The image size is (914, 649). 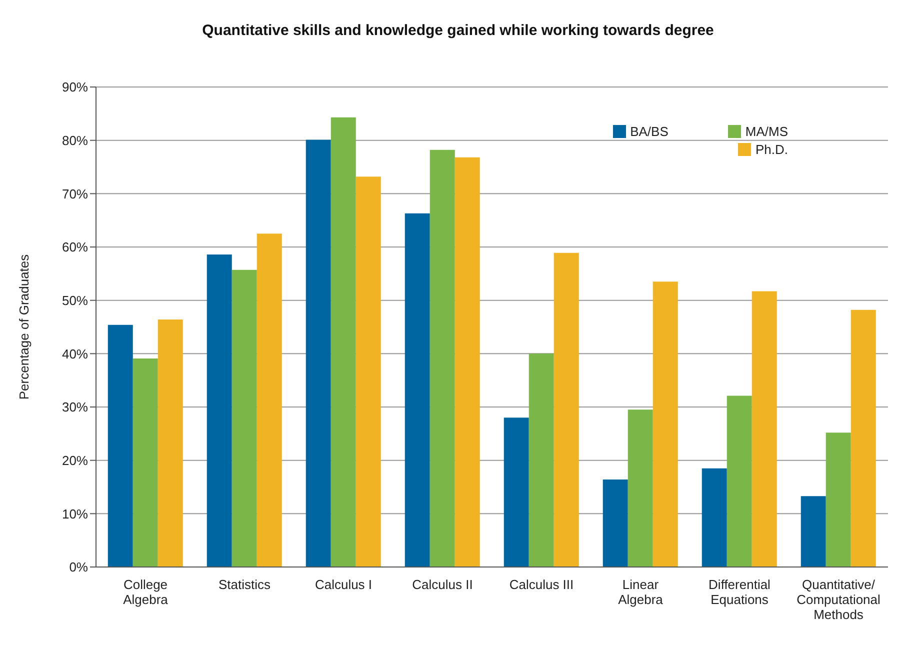 I want to click on x-tick-label: Differential Equations, so click(x=739, y=592).